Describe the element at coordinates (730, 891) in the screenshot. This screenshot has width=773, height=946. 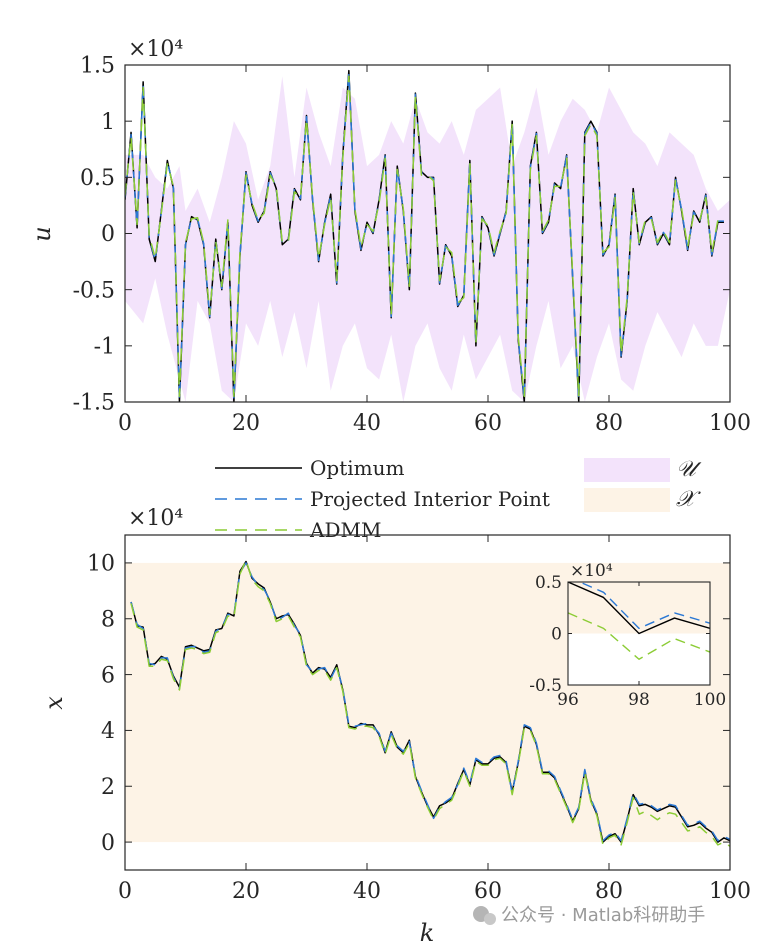
I see `bottom-x-tick-label: 100` at that location.